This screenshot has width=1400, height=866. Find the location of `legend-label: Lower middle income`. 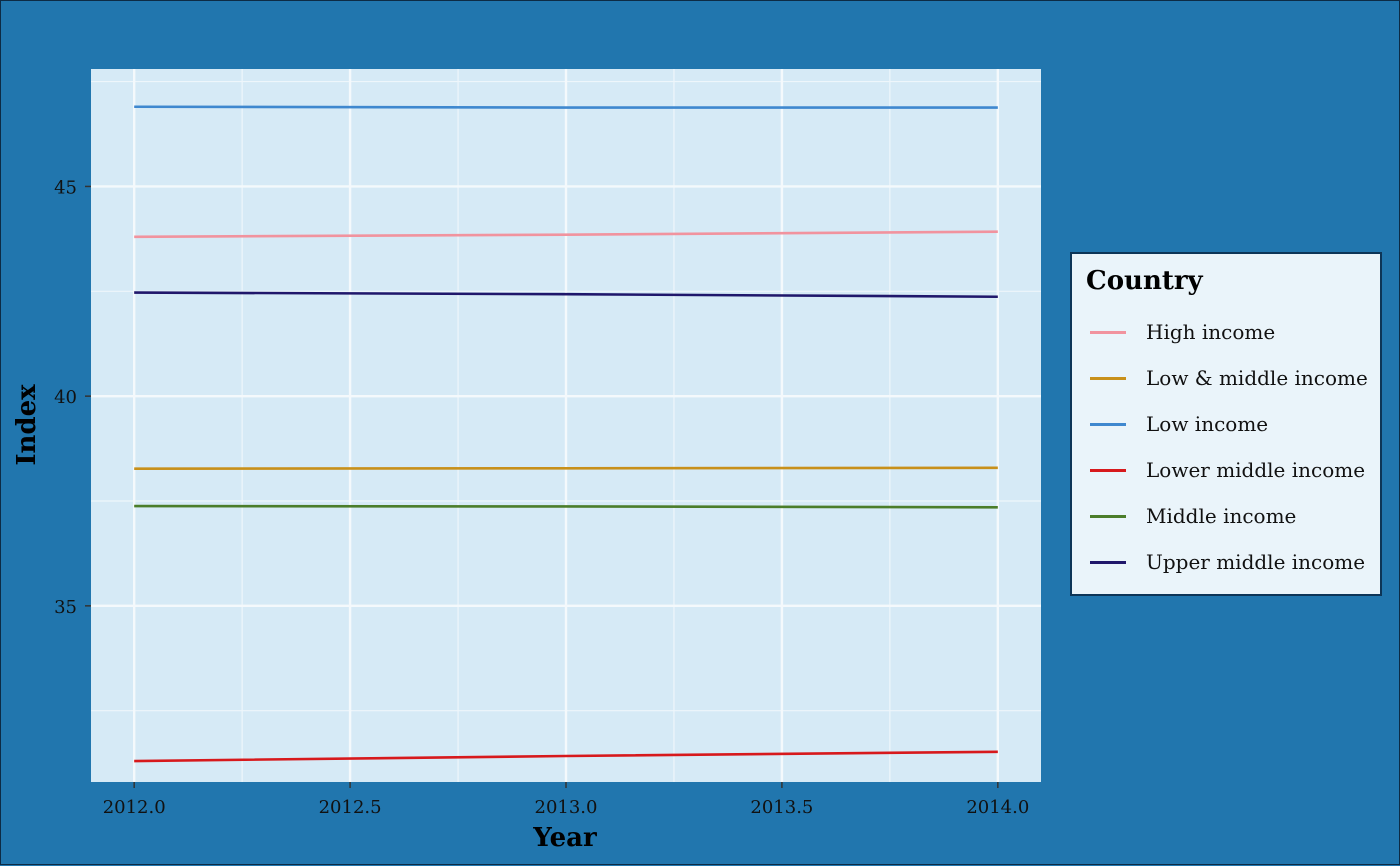

legend-label: Lower middle income is located at coordinates (1256, 470).